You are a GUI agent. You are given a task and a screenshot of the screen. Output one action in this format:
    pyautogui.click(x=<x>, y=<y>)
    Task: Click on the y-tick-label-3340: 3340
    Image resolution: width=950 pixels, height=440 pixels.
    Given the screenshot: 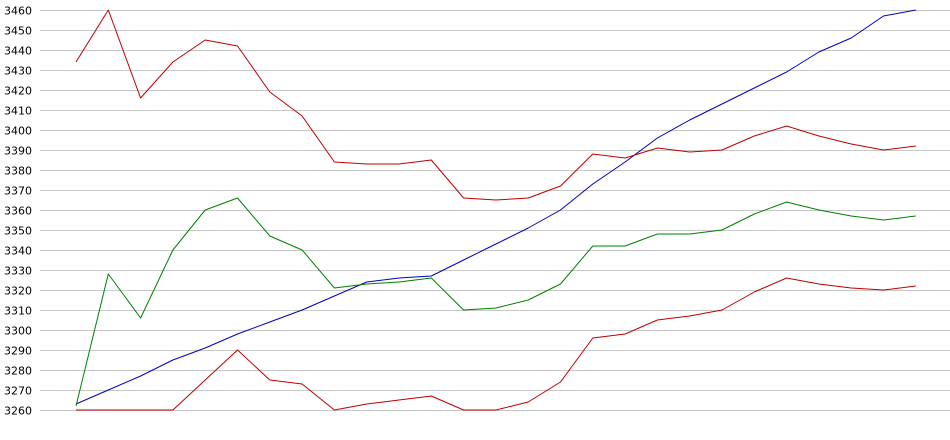 What is the action you would take?
    pyautogui.click(x=18, y=251)
    